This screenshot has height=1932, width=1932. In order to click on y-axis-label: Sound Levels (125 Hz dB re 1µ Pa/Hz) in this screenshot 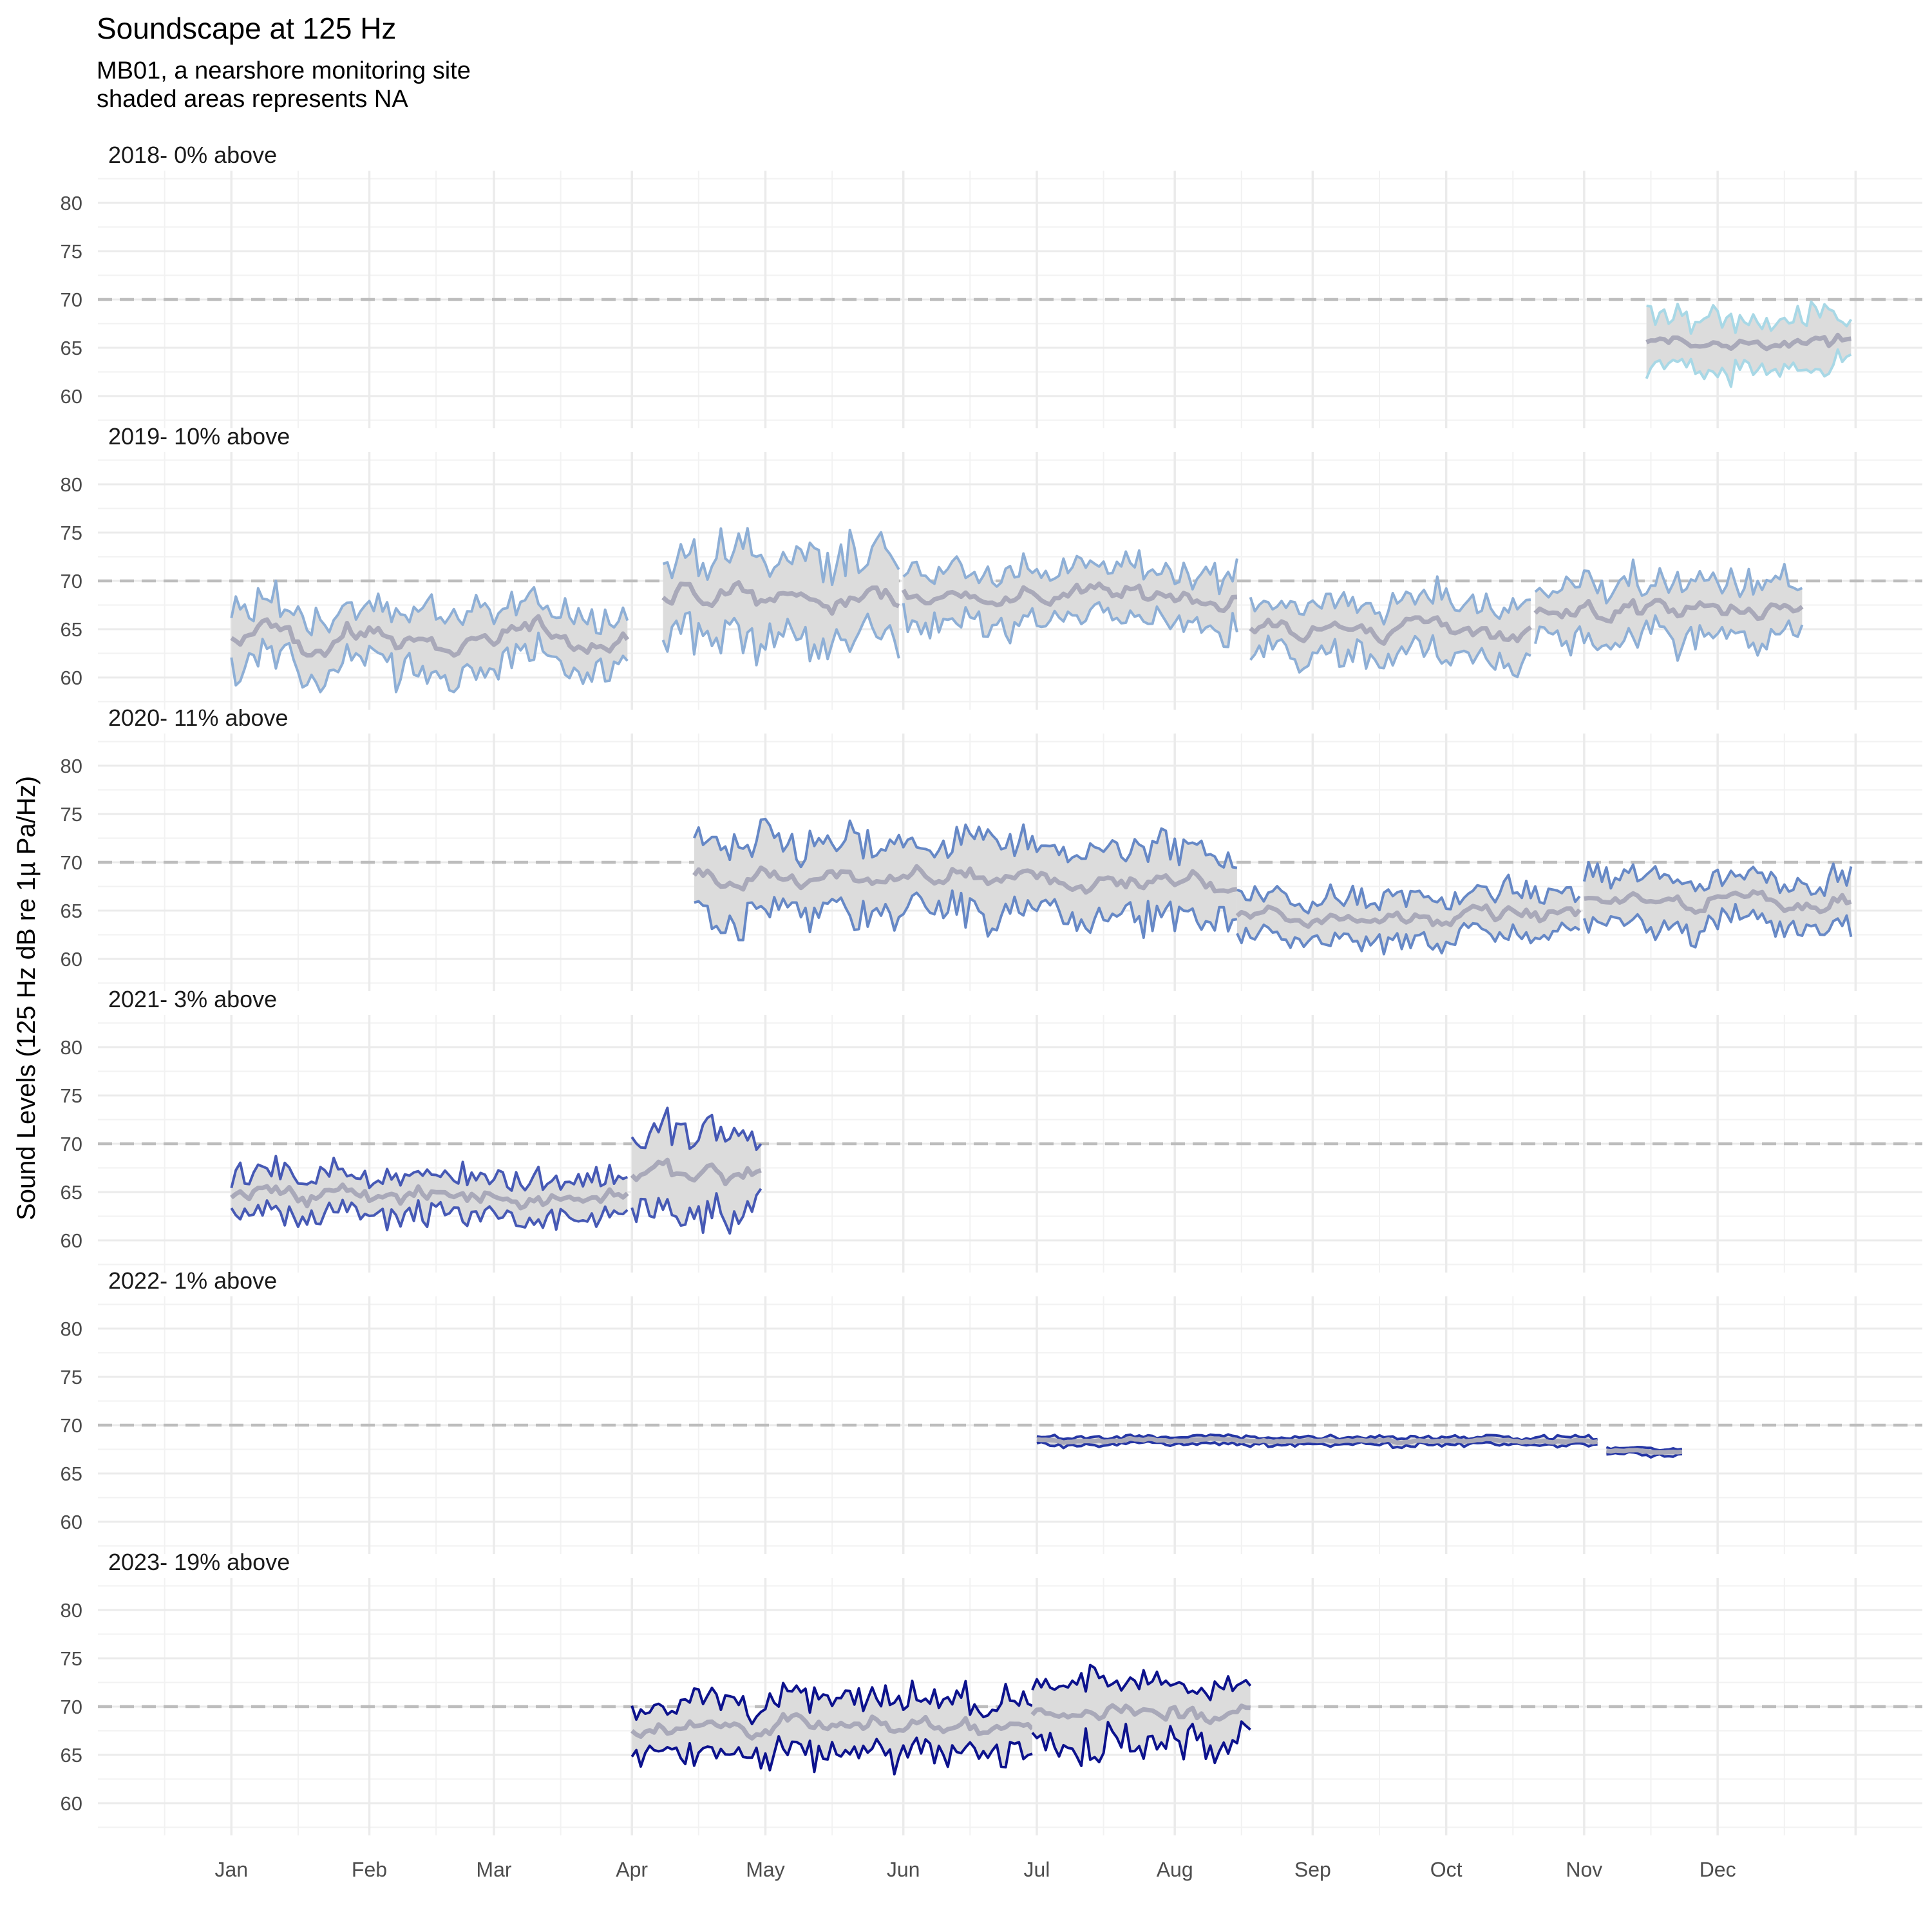, I will do `click(26, 998)`.